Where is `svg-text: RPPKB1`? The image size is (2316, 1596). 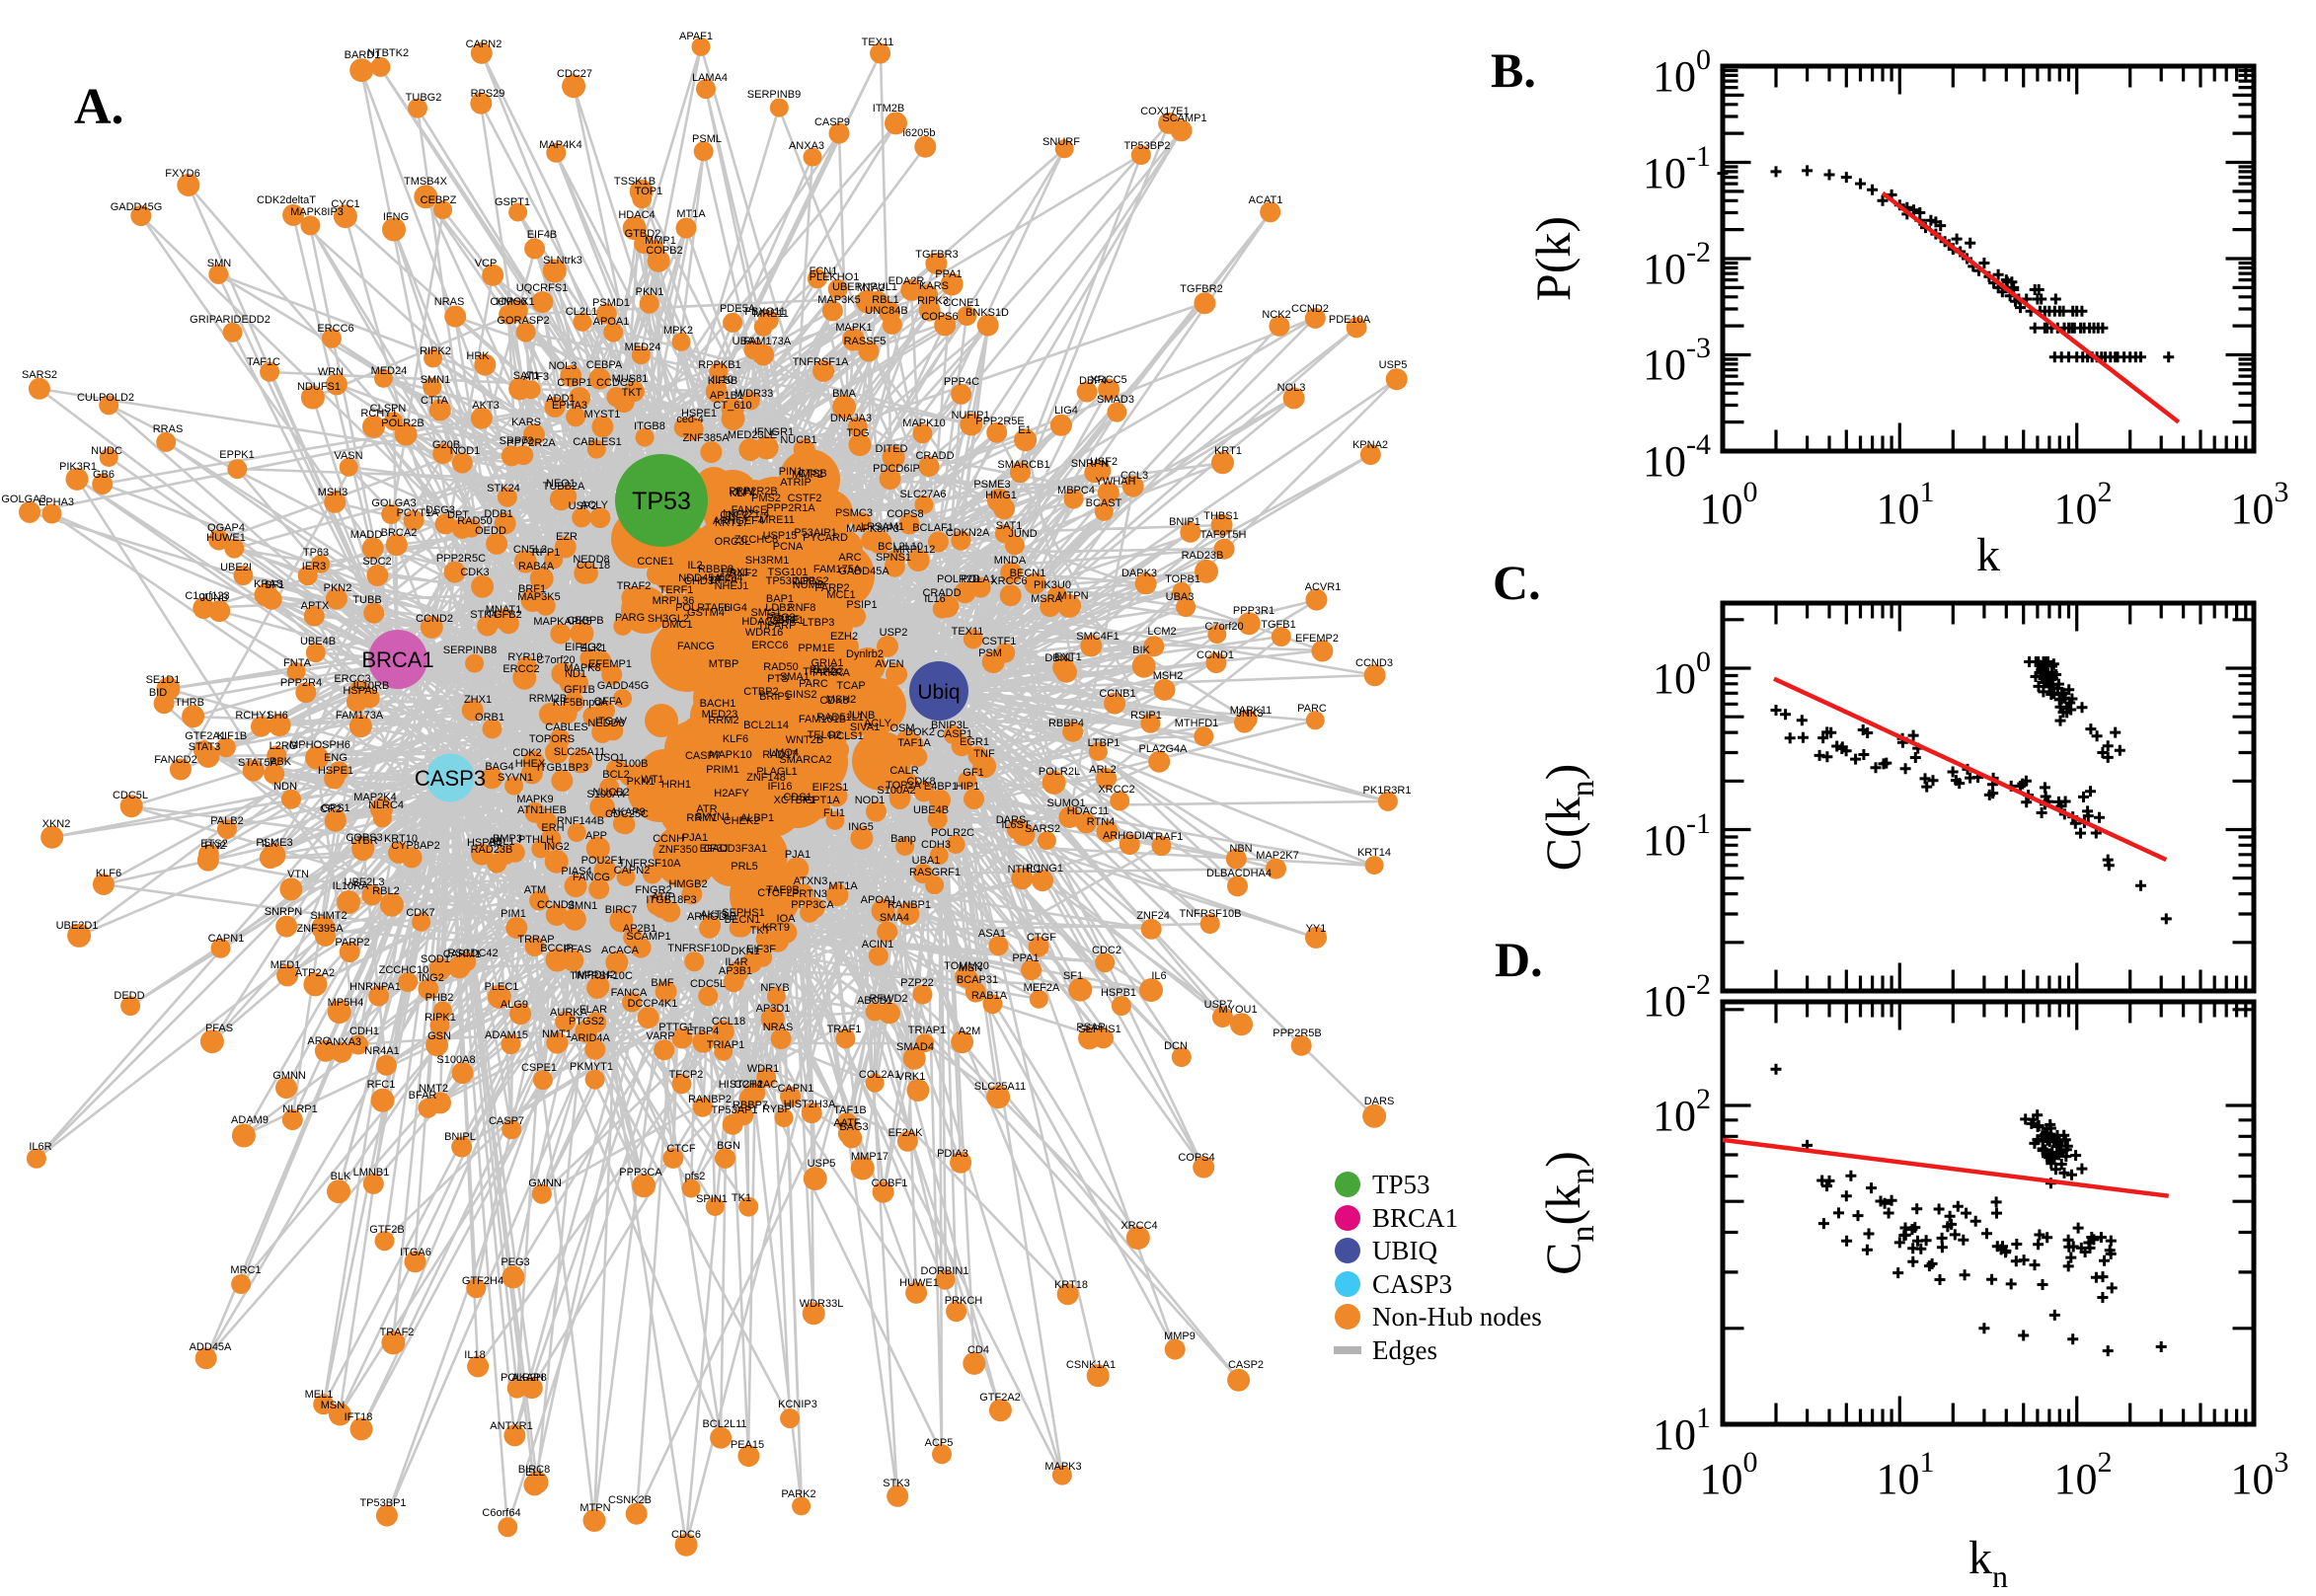 svg-text: RPPKB1 is located at coordinates (719, 365).